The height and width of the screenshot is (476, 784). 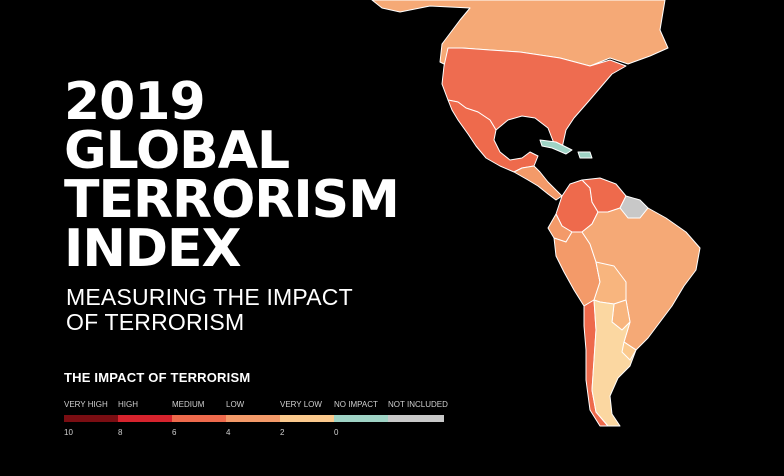 I want to click on legend-label-very-high: VERY HIGH, so click(x=86, y=404).